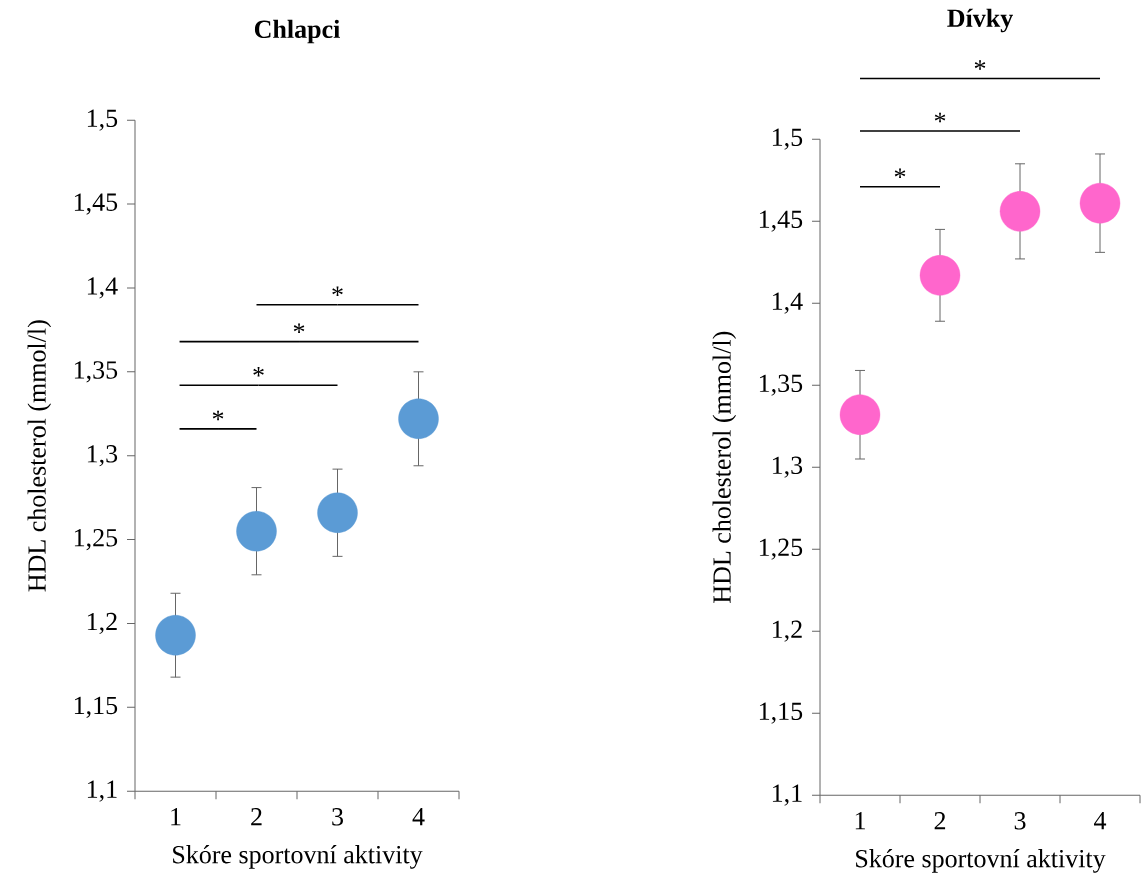 This screenshot has height=895, width=1145. I want to click on chart-title: Chlapci, so click(297, 31).